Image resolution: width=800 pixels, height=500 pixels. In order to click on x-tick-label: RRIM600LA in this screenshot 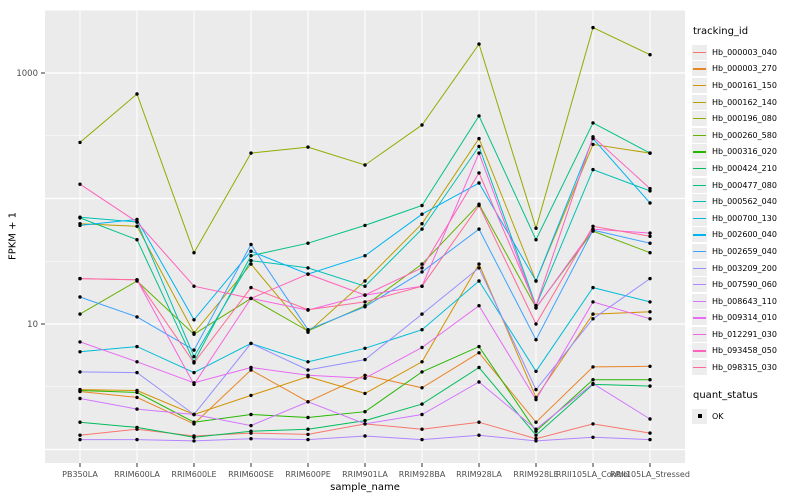, I will do `click(137, 474)`.